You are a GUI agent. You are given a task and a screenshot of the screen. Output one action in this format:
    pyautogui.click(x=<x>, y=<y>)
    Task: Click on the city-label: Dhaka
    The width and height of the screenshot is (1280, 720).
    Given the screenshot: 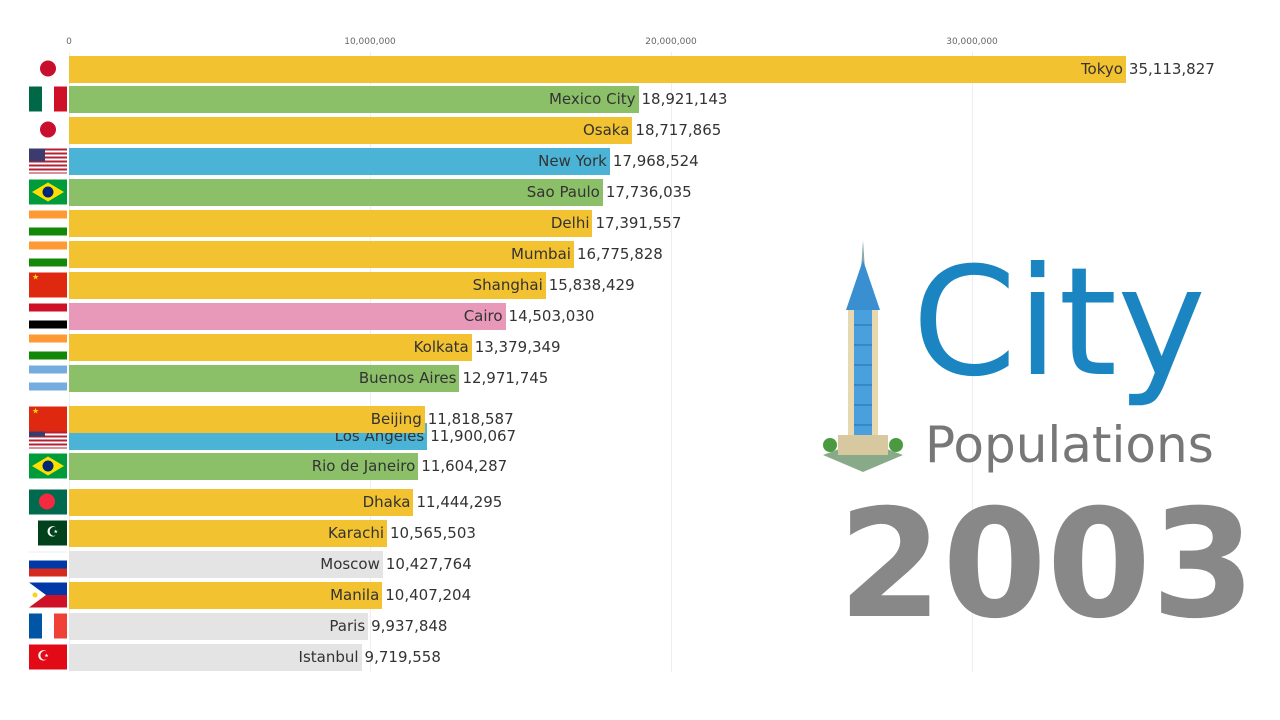 What is the action you would take?
    pyautogui.click(x=386, y=502)
    